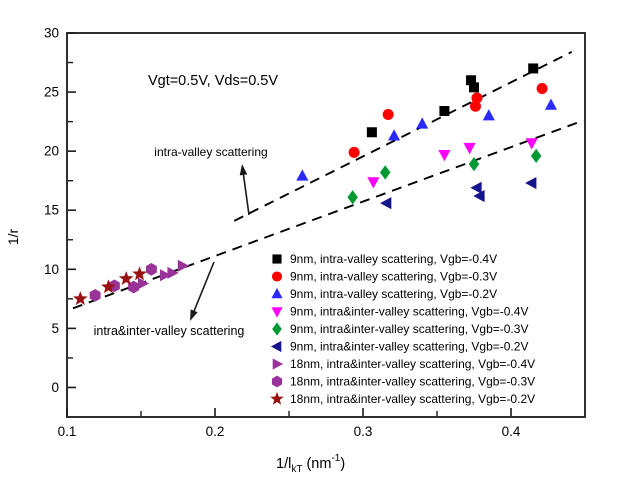  What do you see at coordinates (310, 464) in the screenshot?
I see `x-axis-label: 1/lkT (nm-1)` at bounding box center [310, 464].